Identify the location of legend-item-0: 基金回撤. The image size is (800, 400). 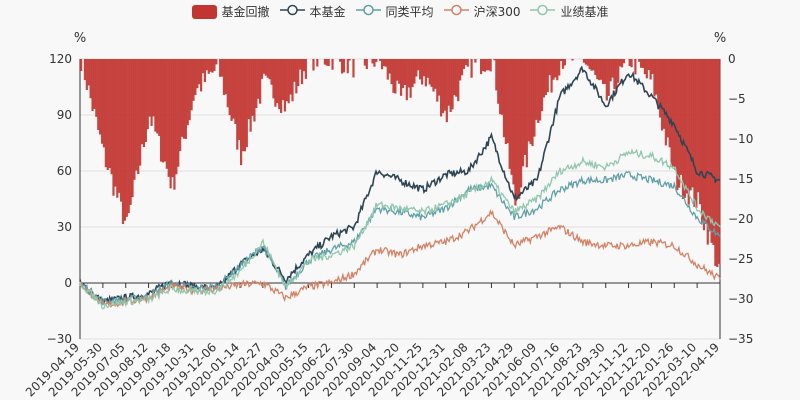
(230, 11).